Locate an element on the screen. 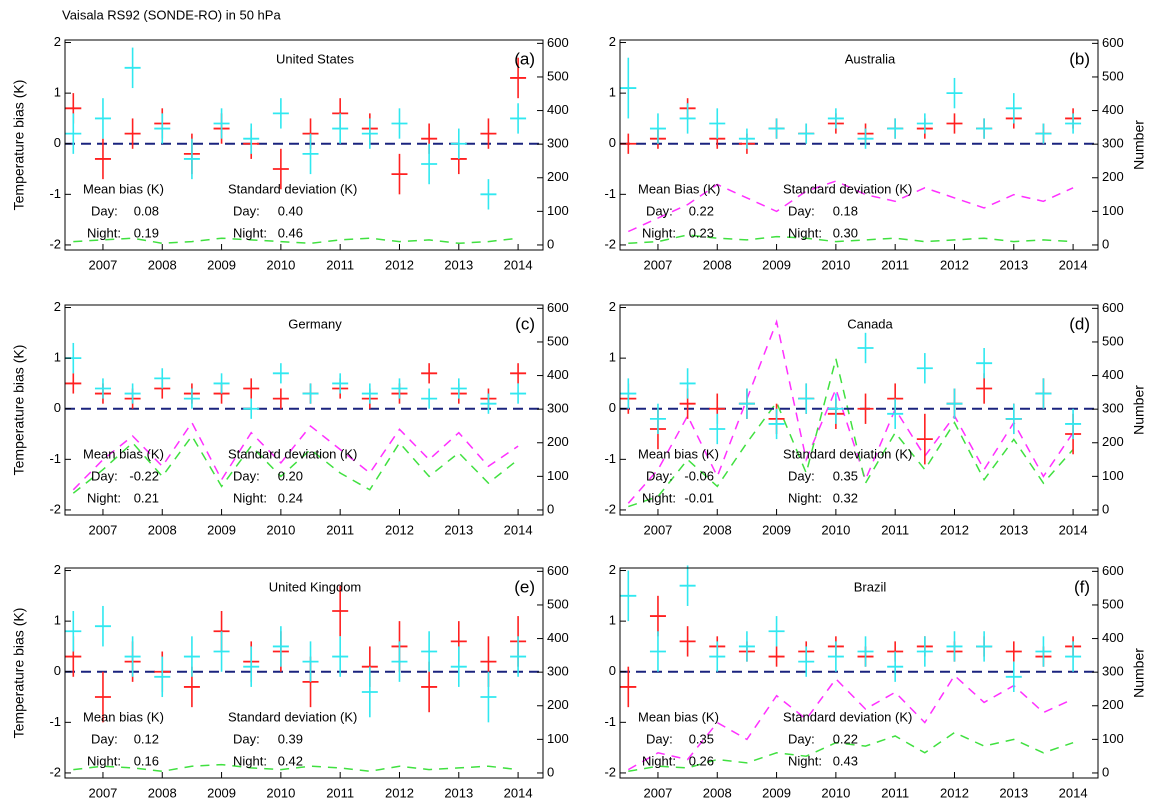  x-tick-label: 2014 is located at coordinates (518, 529).